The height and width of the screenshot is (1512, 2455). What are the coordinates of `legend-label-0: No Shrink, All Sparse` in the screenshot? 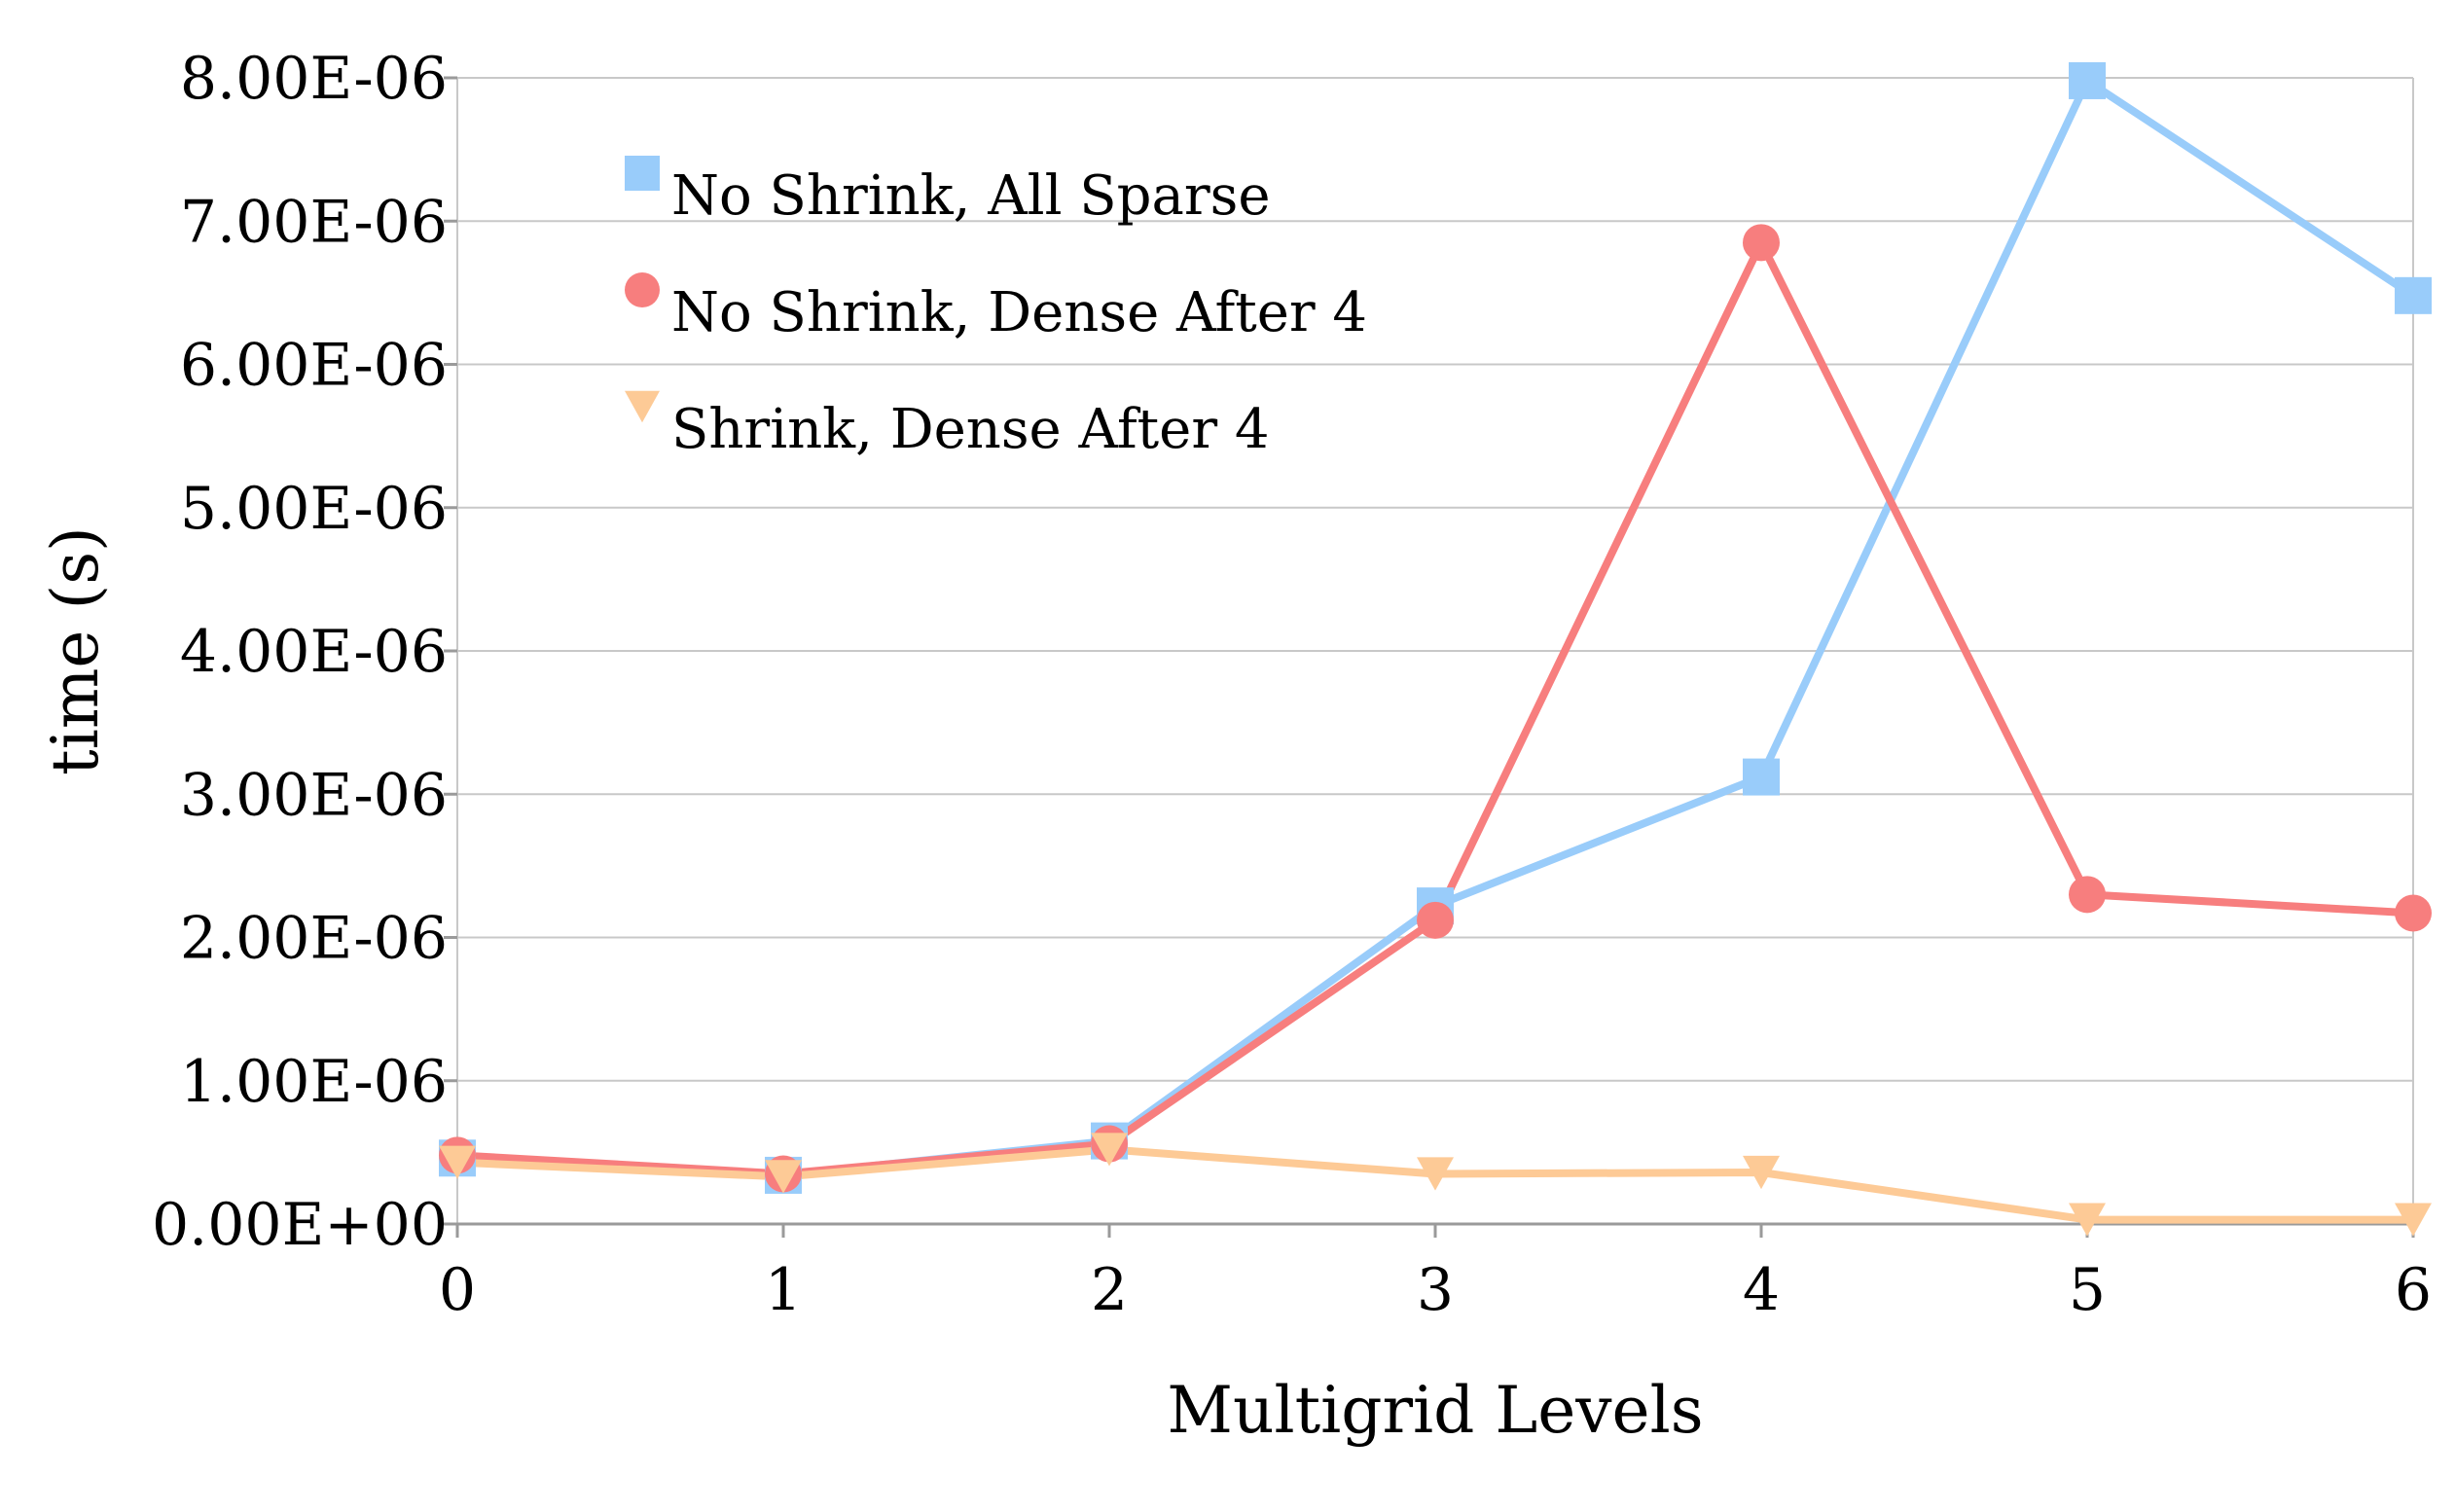 It's located at (971, 196).